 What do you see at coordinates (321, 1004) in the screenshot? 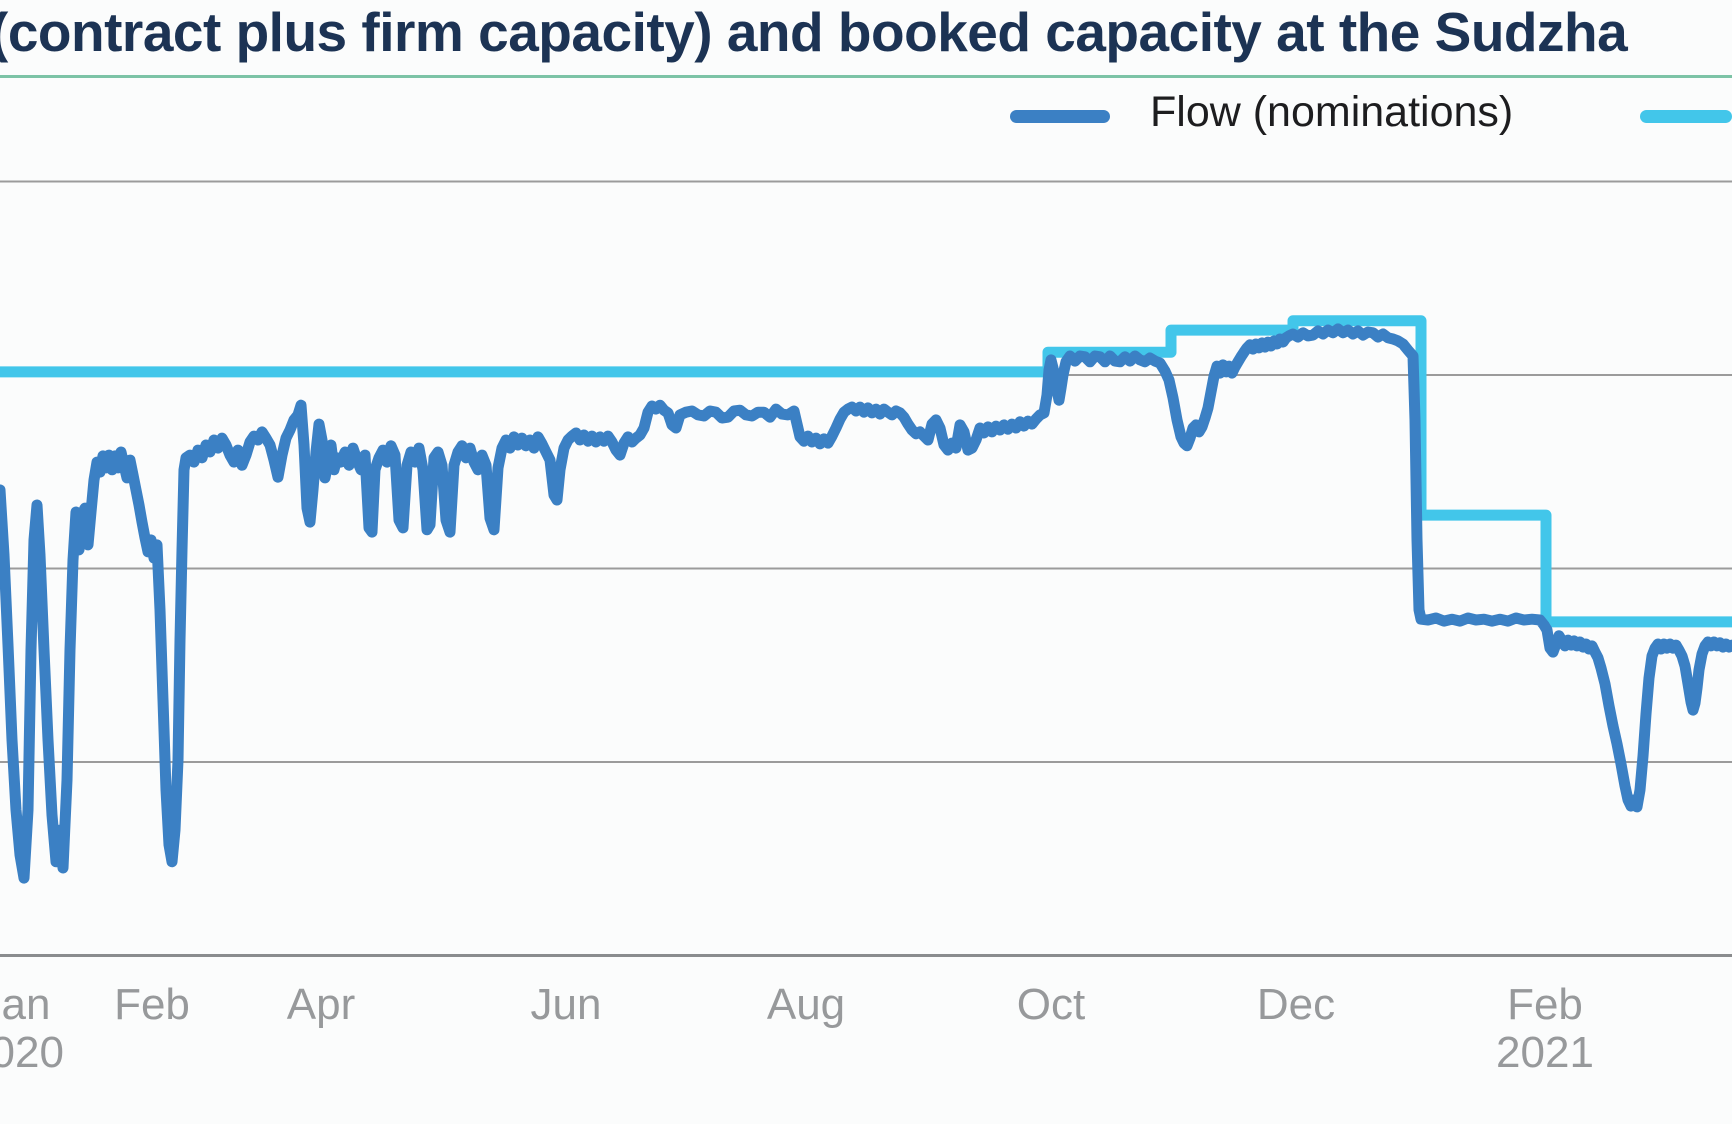
I see `x-tick-month: Apr` at bounding box center [321, 1004].